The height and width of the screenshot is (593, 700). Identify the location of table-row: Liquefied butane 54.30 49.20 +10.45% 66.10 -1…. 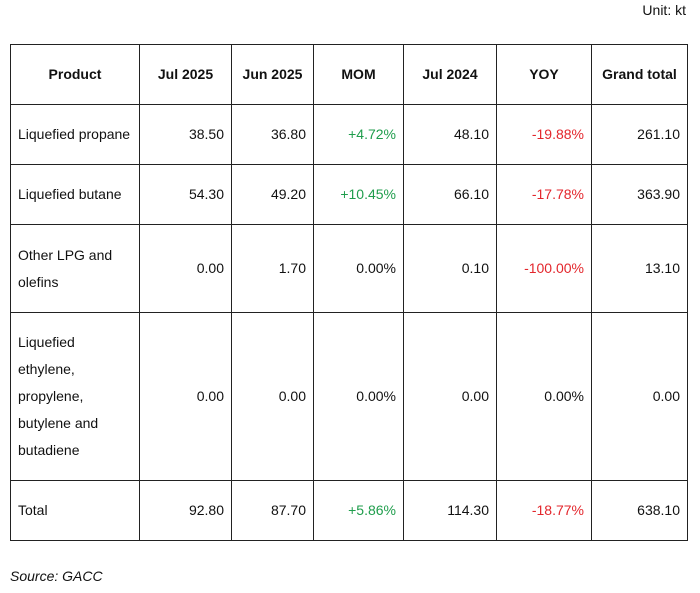
(349, 194).